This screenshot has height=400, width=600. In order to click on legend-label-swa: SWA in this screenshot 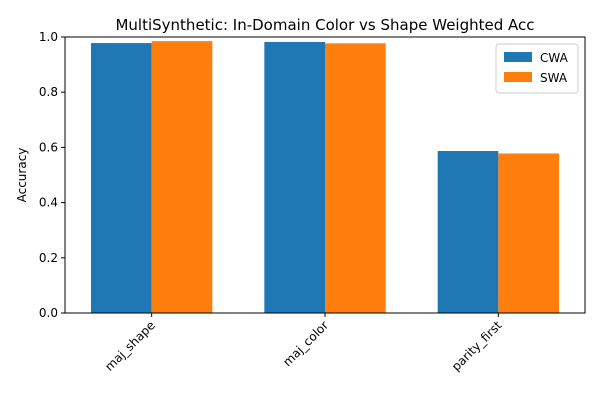, I will do `click(554, 78)`.